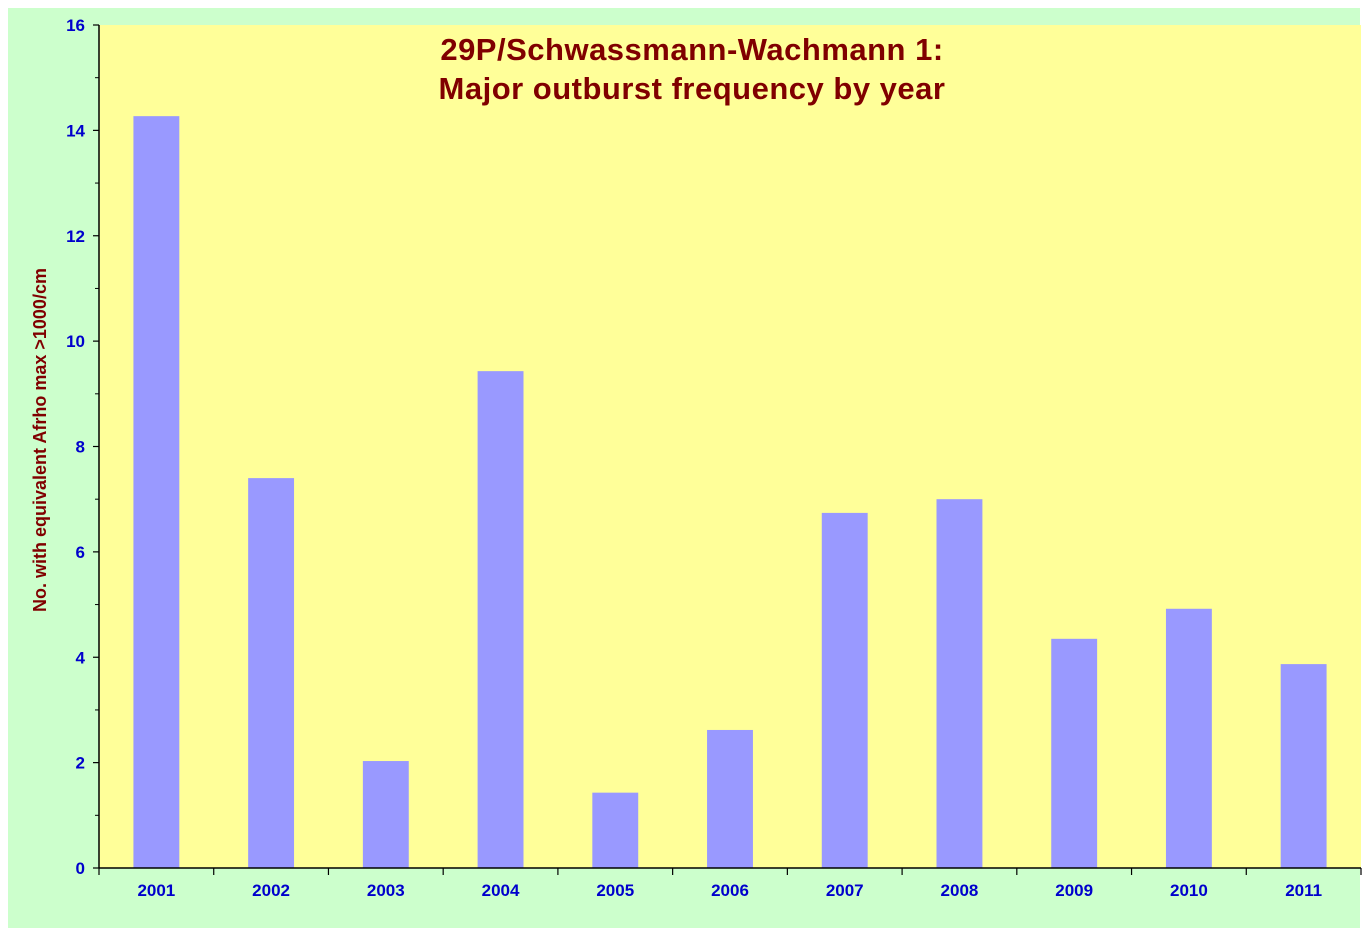 The width and height of the screenshot is (1366, 934). What do you see at coordinates (1188, 738) in the screenshot?
I see `bar-2010` at bounding box center [1188, 738].